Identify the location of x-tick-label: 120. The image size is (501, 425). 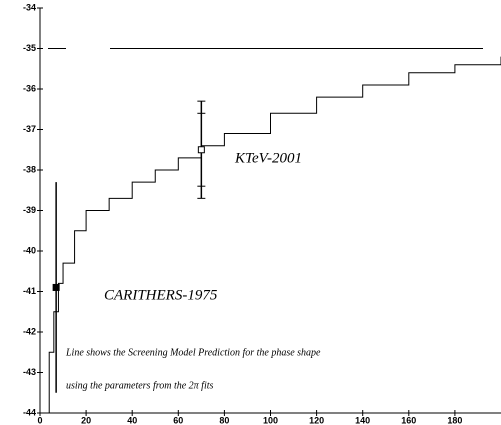
(316, 420).